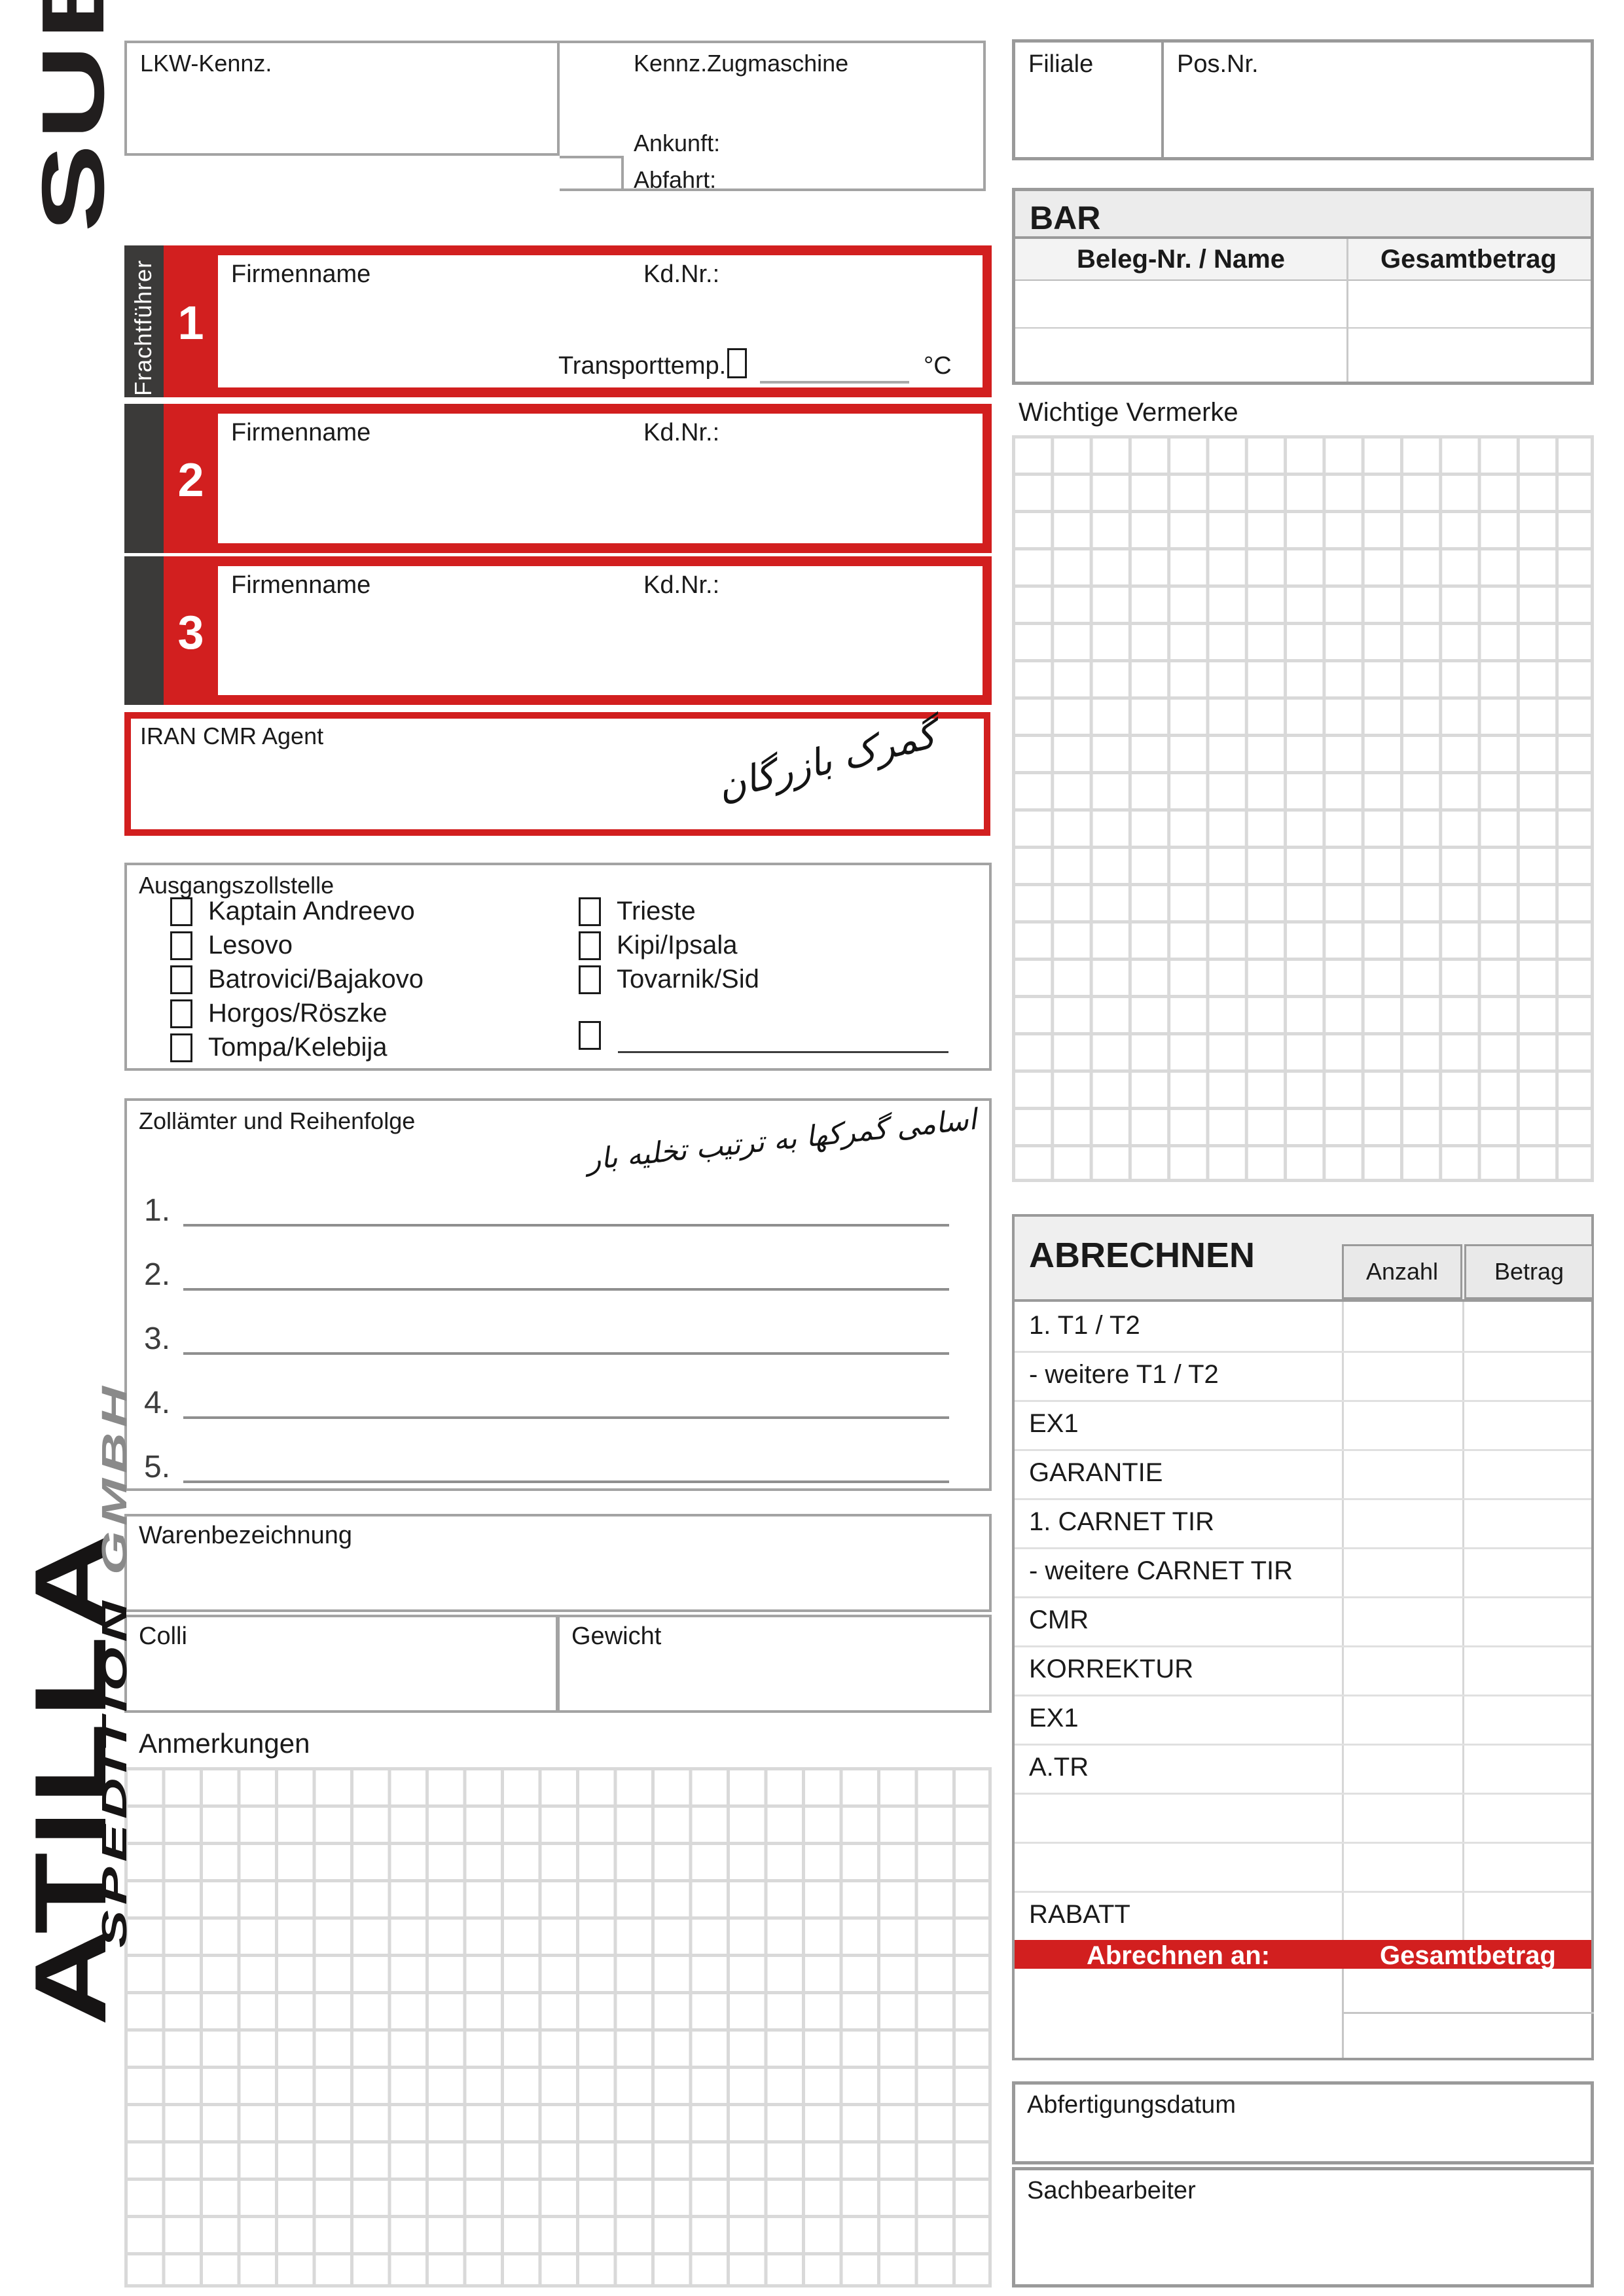 This screenshot has width=1624, height=2296. Describe the element at coordinates (342, 99) in the screenshot. I see `lkw-kennz-box: LKW-Kennz.` at that location.